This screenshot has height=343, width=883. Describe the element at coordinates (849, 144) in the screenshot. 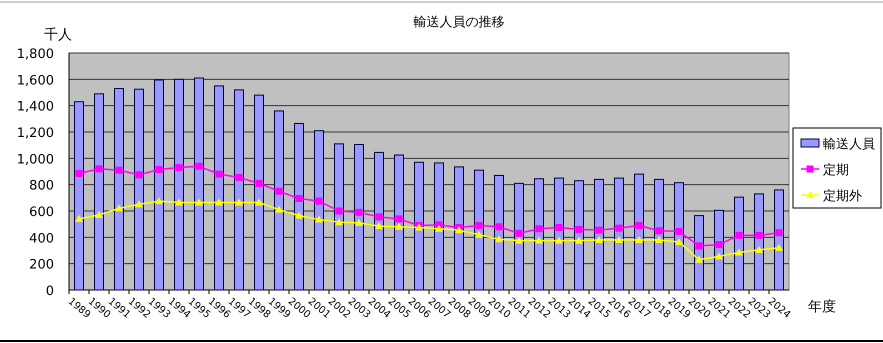

I see `legend-label: 輸送人員` at that location.